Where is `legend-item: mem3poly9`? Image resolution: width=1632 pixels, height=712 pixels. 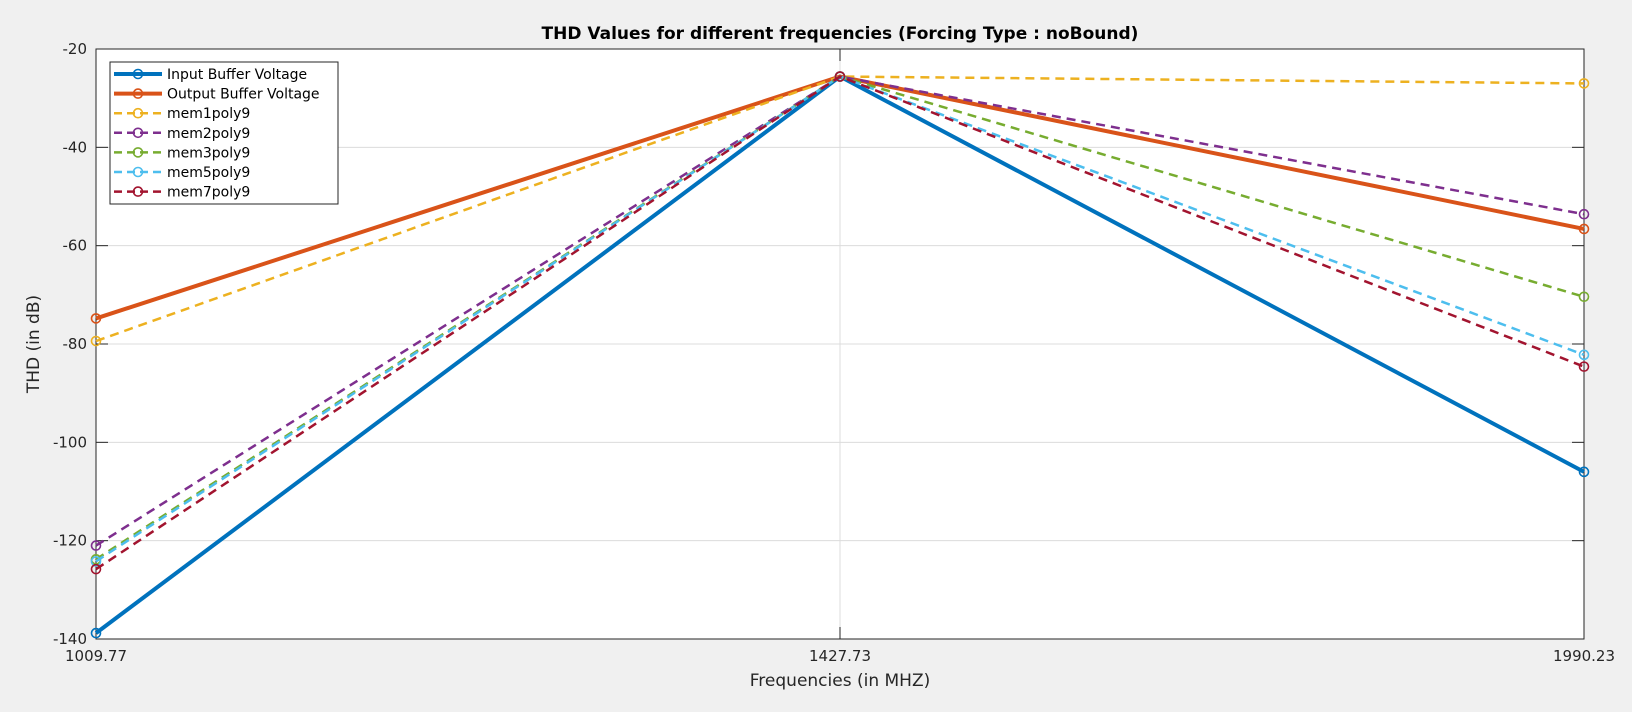 legend-item: mem3poly9 is located at coordinates (182, 153).